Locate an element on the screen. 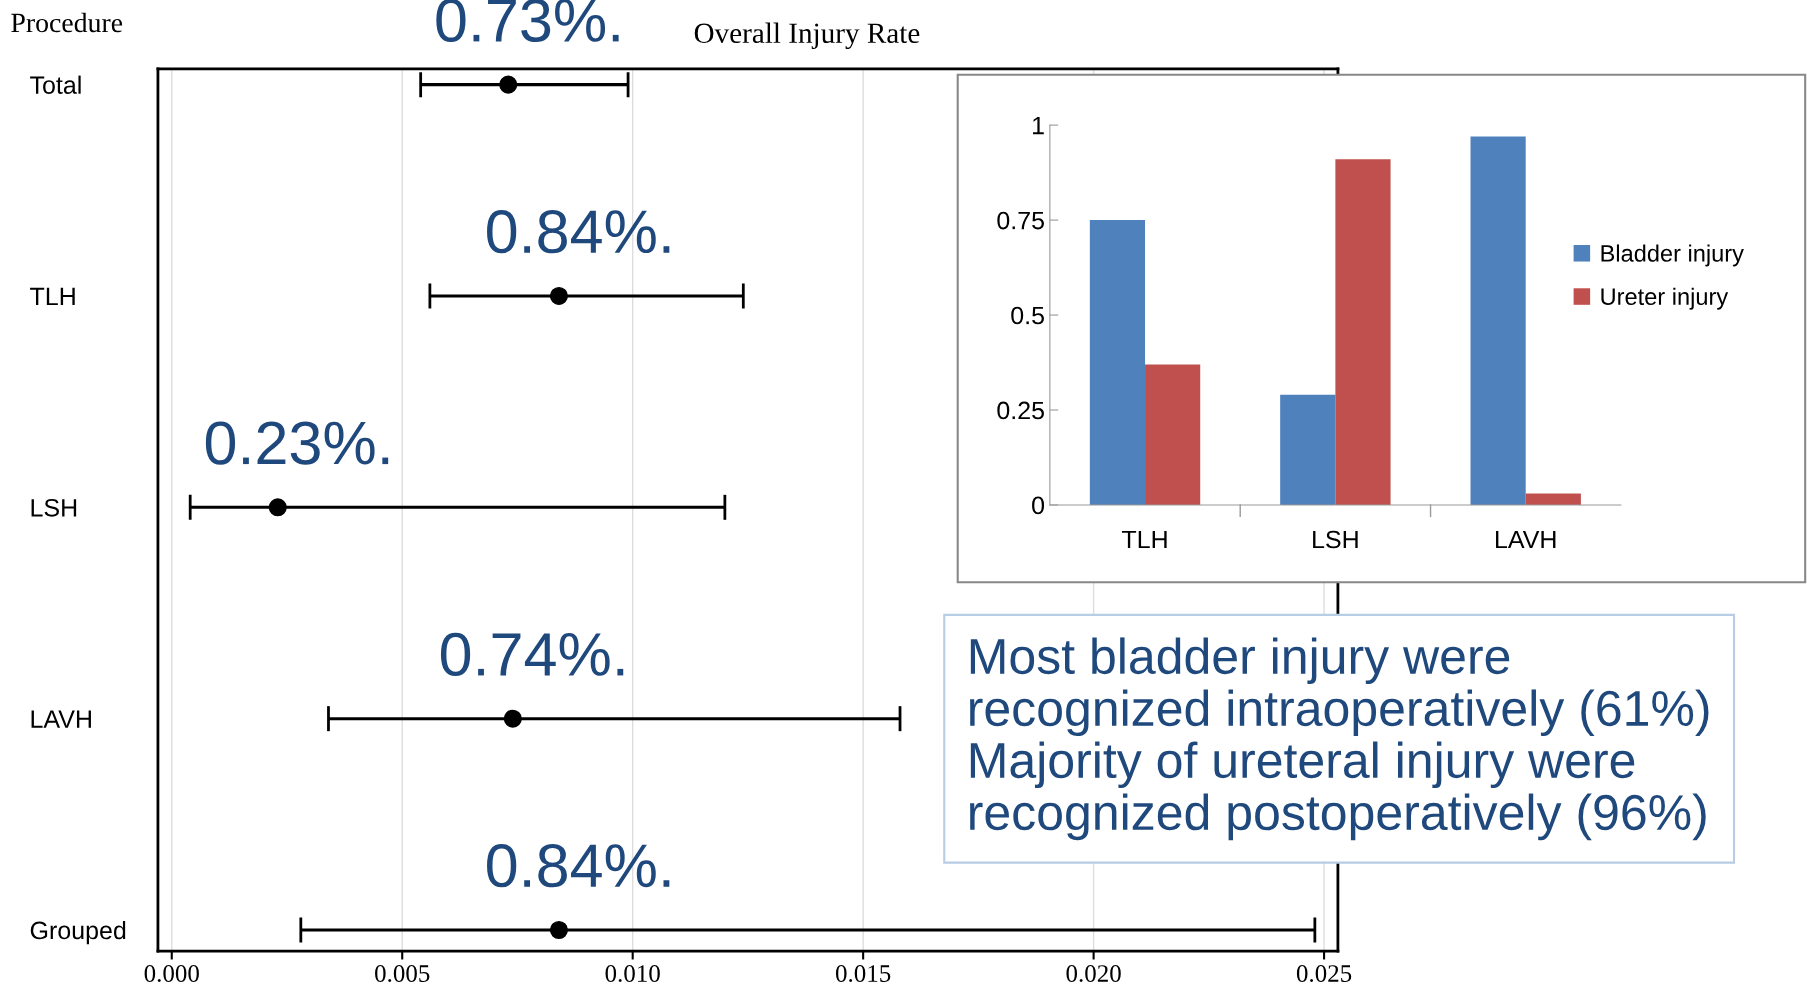 This screenshot has height=997, width=1807. x-tick-label: 0.005 is located at coordinates (402, 974).